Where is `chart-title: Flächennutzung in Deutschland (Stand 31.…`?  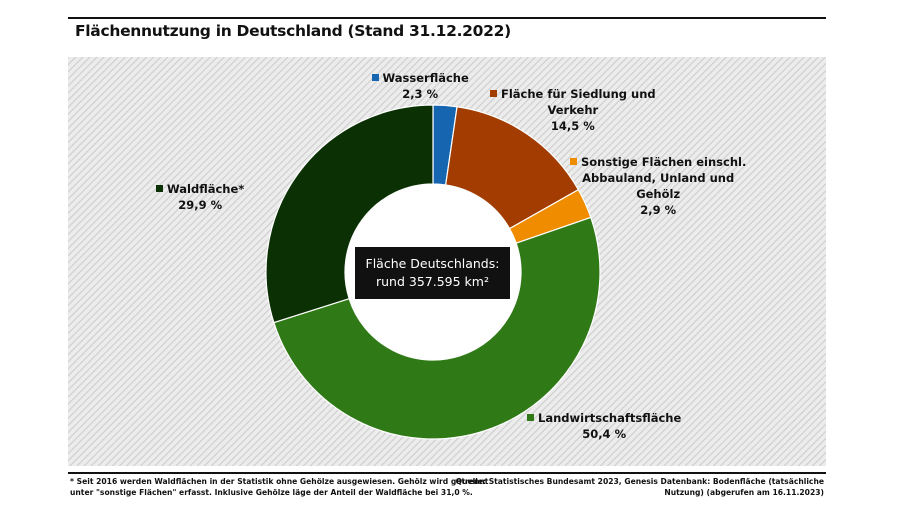 chart-title: Flächennutzung in Deutschland (Stand 31.… is located at coordinates (293, 31).